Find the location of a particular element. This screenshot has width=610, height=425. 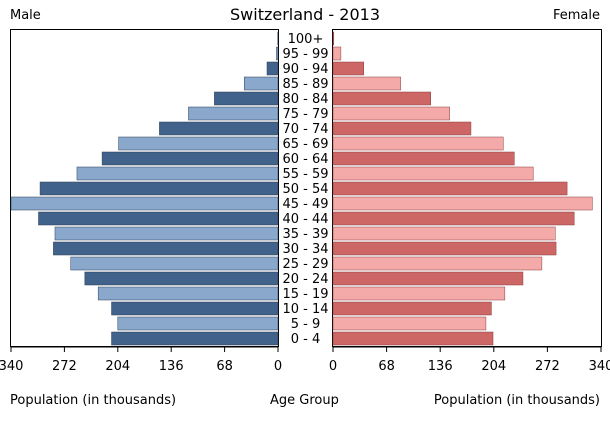

age-group-label: Age Group is located at coordinates (304, 400).